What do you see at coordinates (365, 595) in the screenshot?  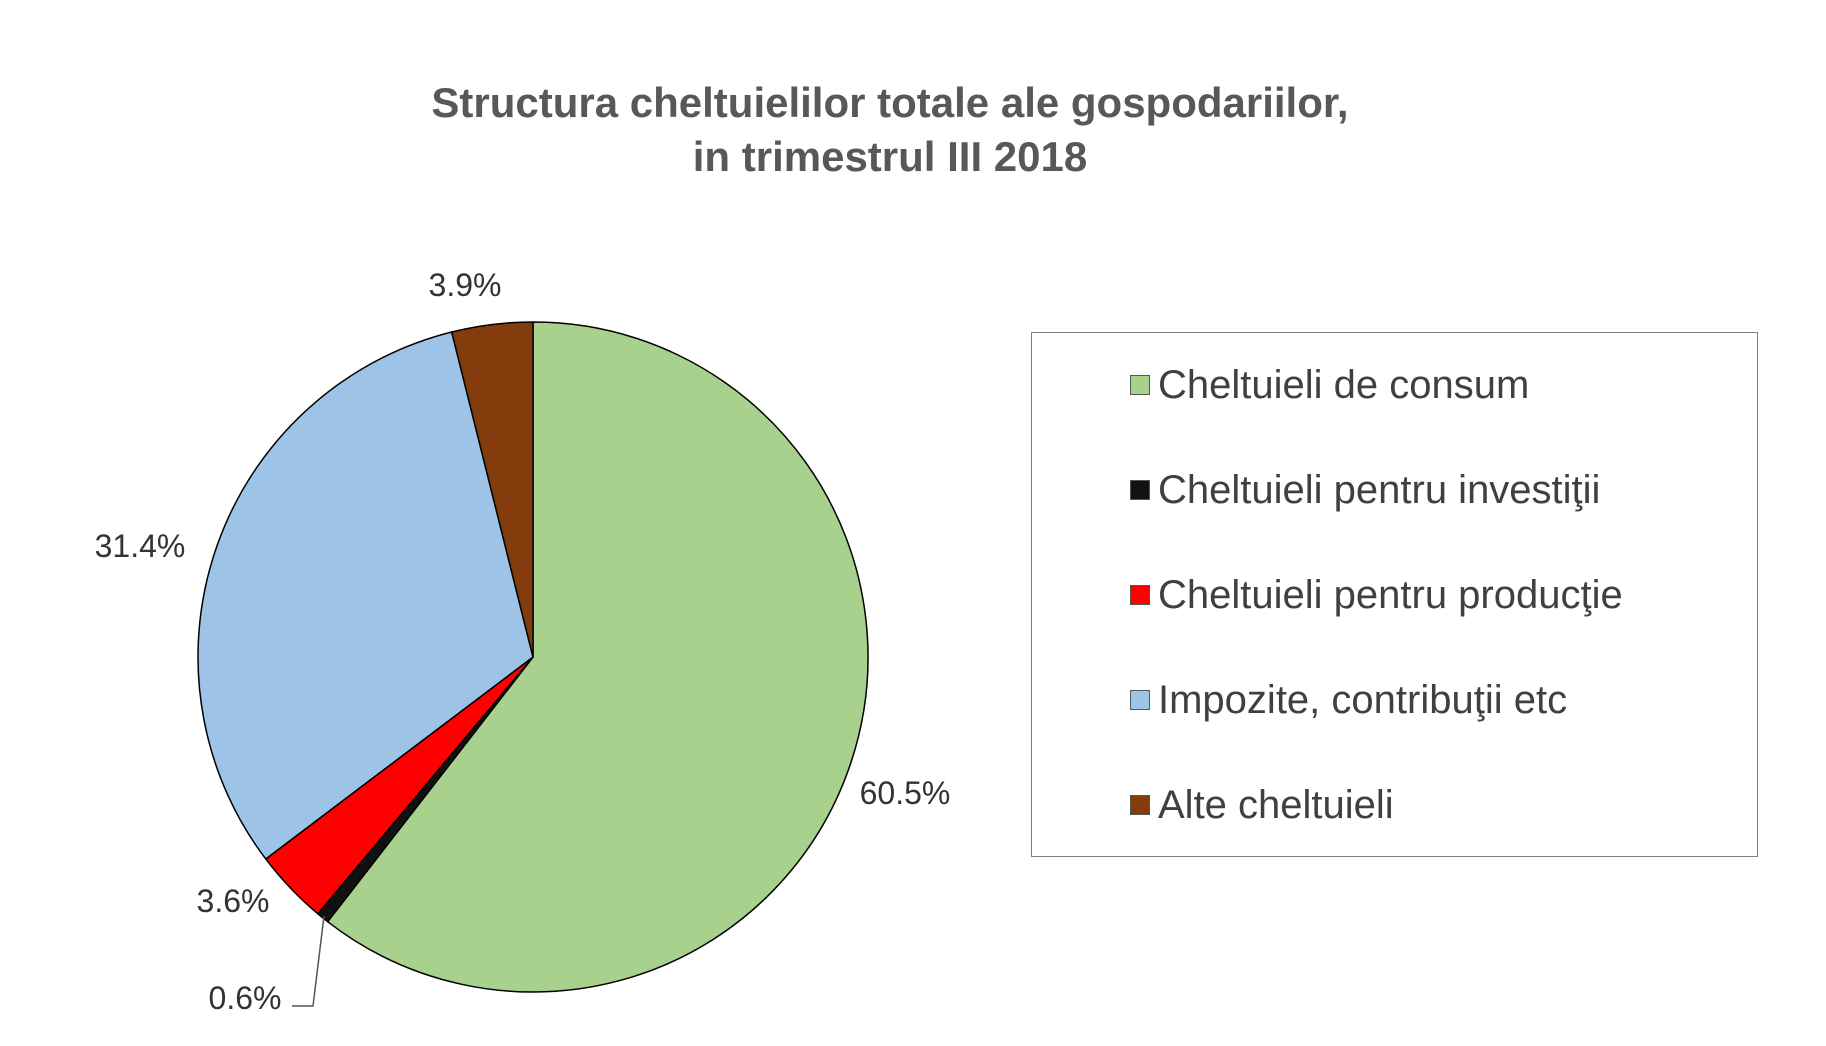 I see `pie-slice-impozite-contributii-etc` at bounding box center [365, 595].